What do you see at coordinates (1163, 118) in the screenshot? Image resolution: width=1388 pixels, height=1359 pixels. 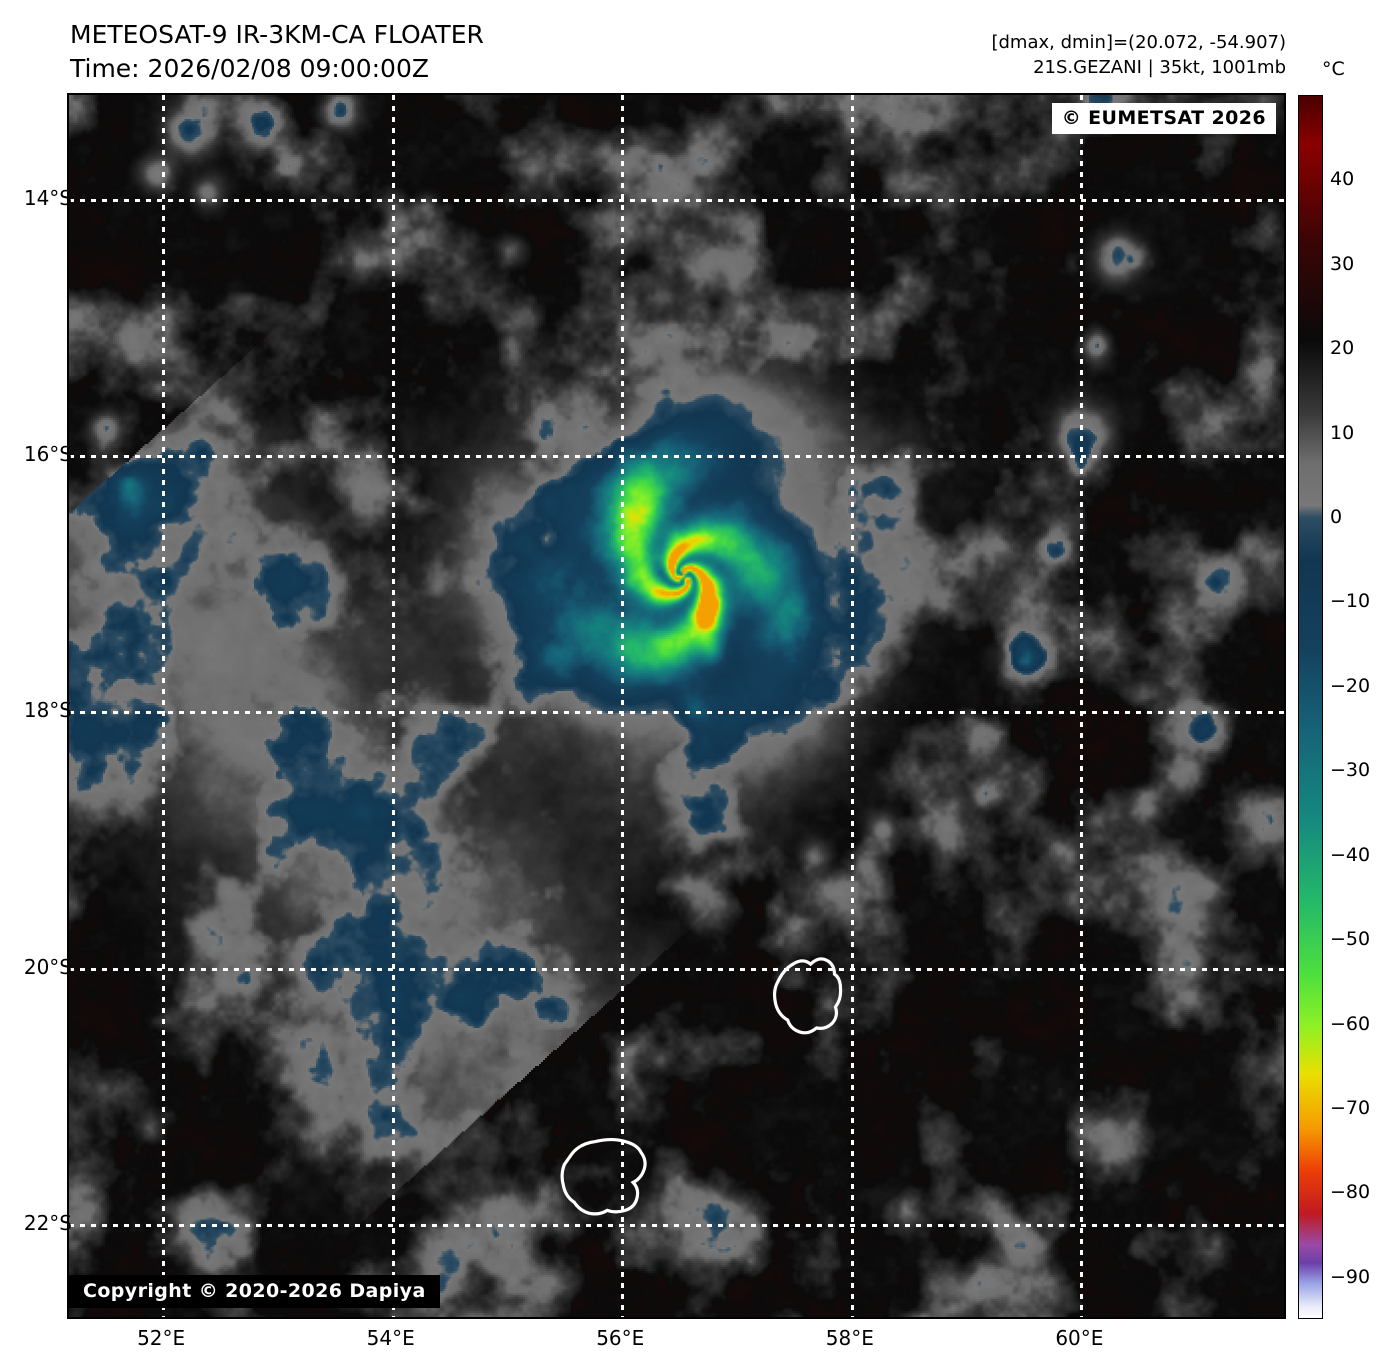 I see `eumetsat-copyright-badge: © EUMETSAT 2026` at bounding box center [1163, 118].